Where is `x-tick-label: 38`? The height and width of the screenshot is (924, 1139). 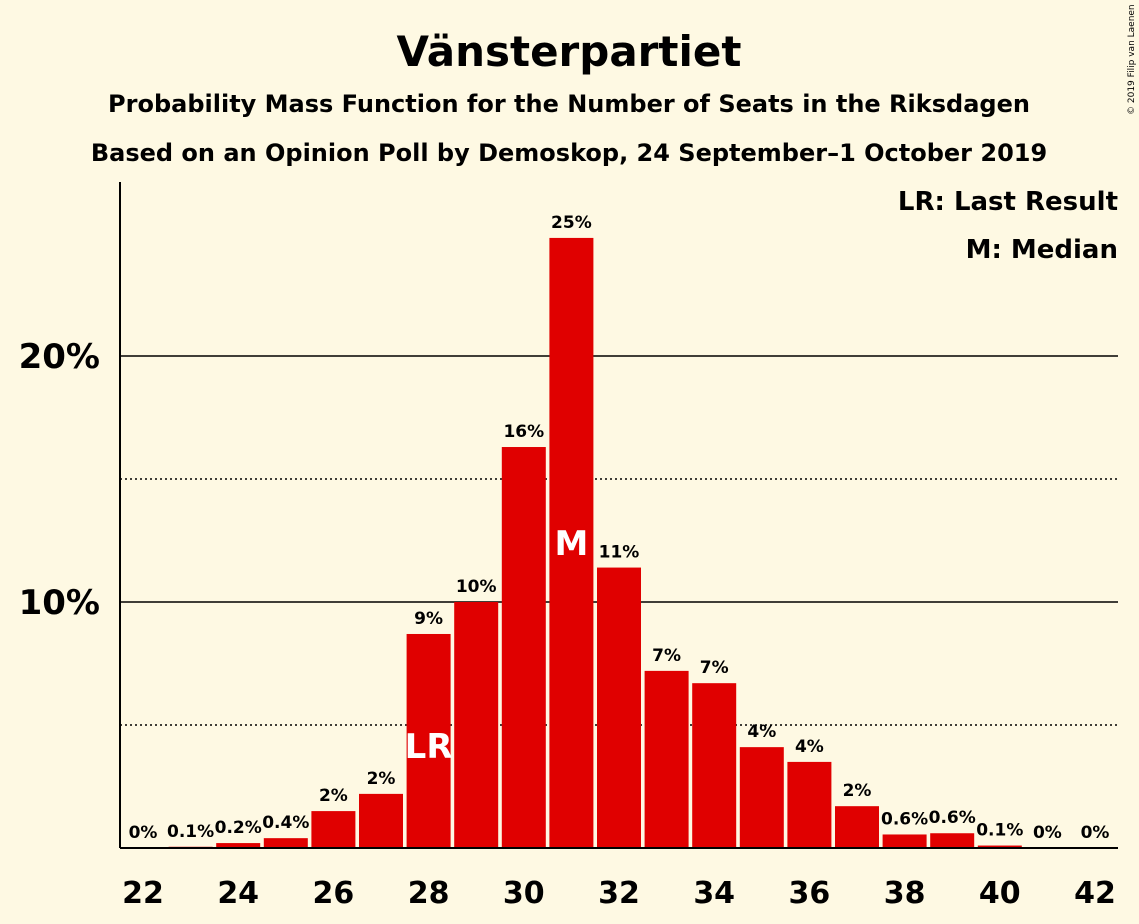 x-tick-label: 38 is located at coordinates (905, 893).